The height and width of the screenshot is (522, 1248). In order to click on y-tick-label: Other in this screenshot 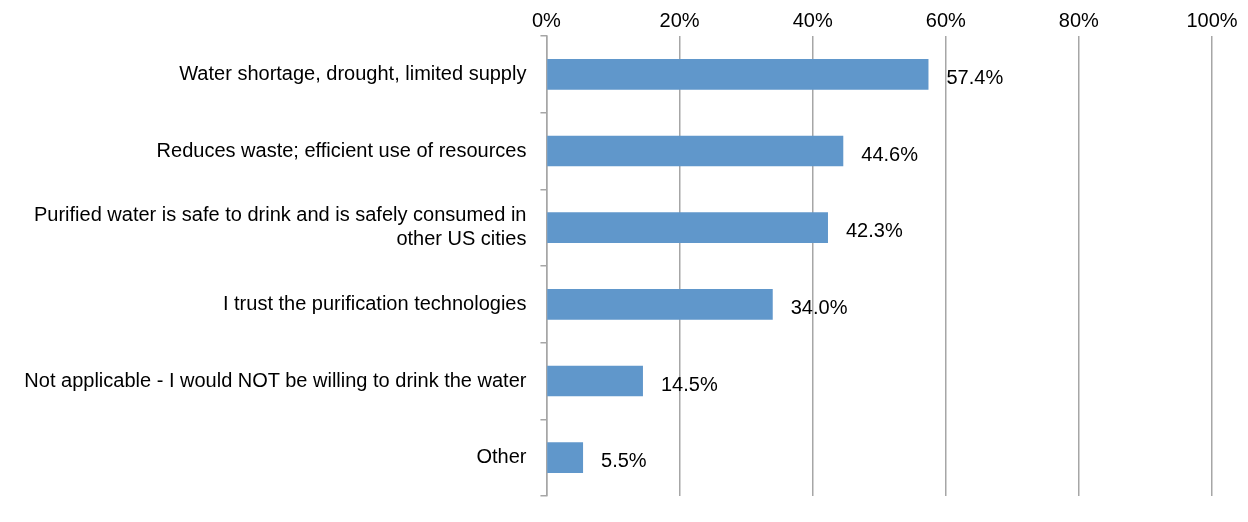, I will do `click(501, 456)`.